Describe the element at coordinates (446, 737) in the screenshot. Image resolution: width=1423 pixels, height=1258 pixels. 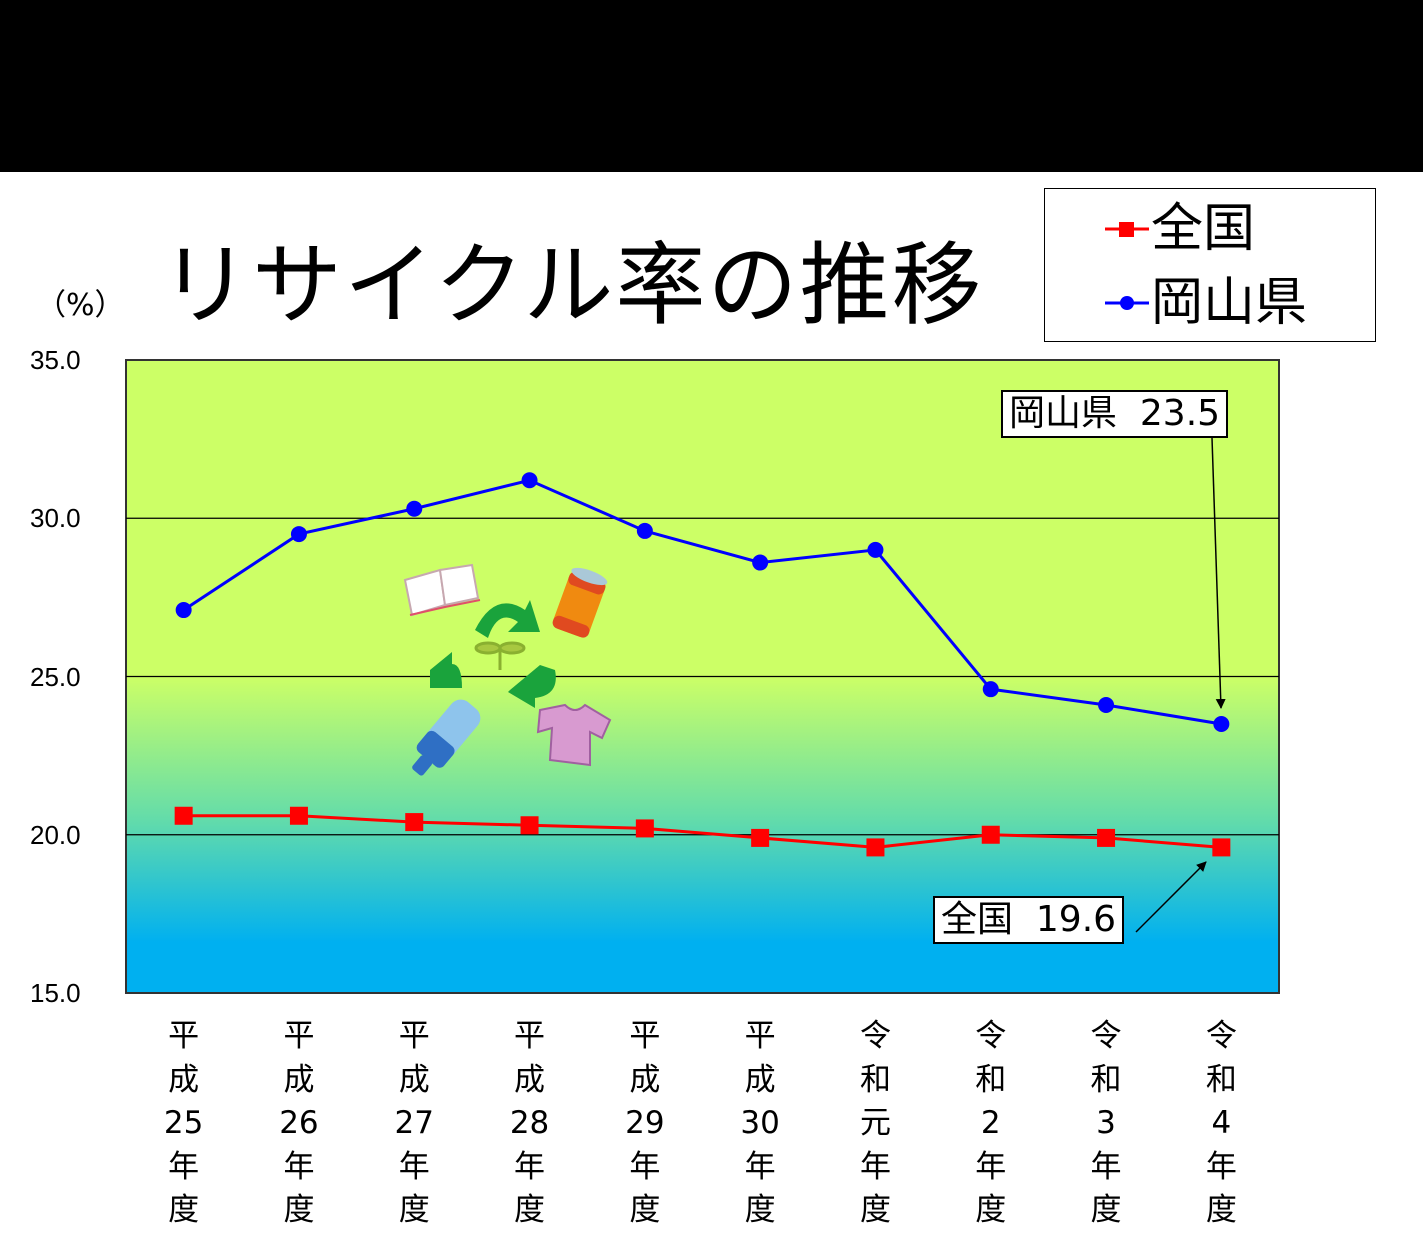
I see `bottle-icon` at that location.